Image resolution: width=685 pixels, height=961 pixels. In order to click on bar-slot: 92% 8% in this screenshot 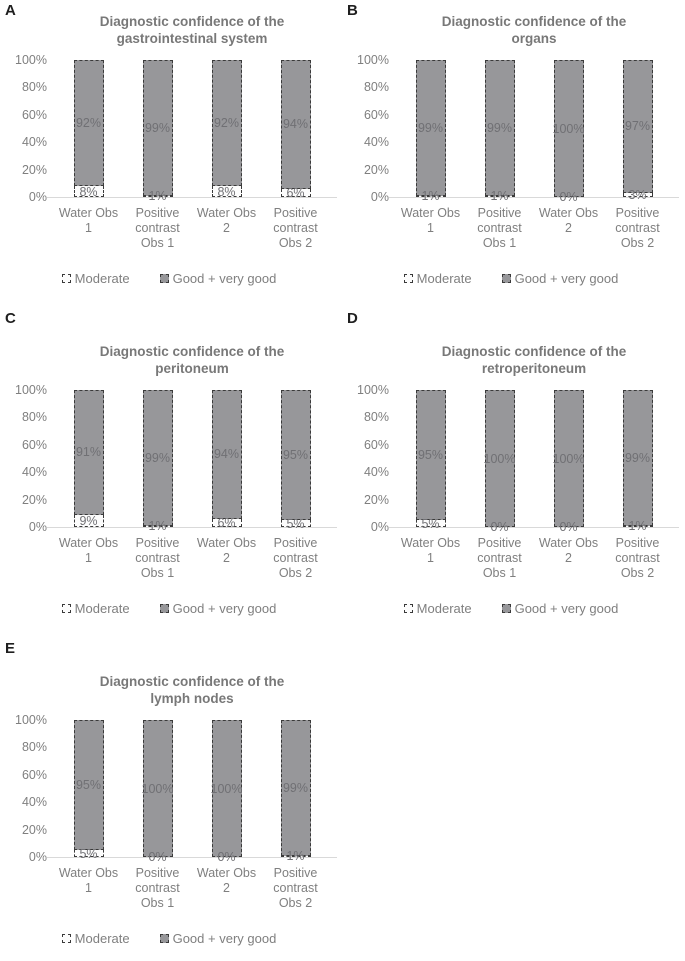, I will do `click(226, 129)`.